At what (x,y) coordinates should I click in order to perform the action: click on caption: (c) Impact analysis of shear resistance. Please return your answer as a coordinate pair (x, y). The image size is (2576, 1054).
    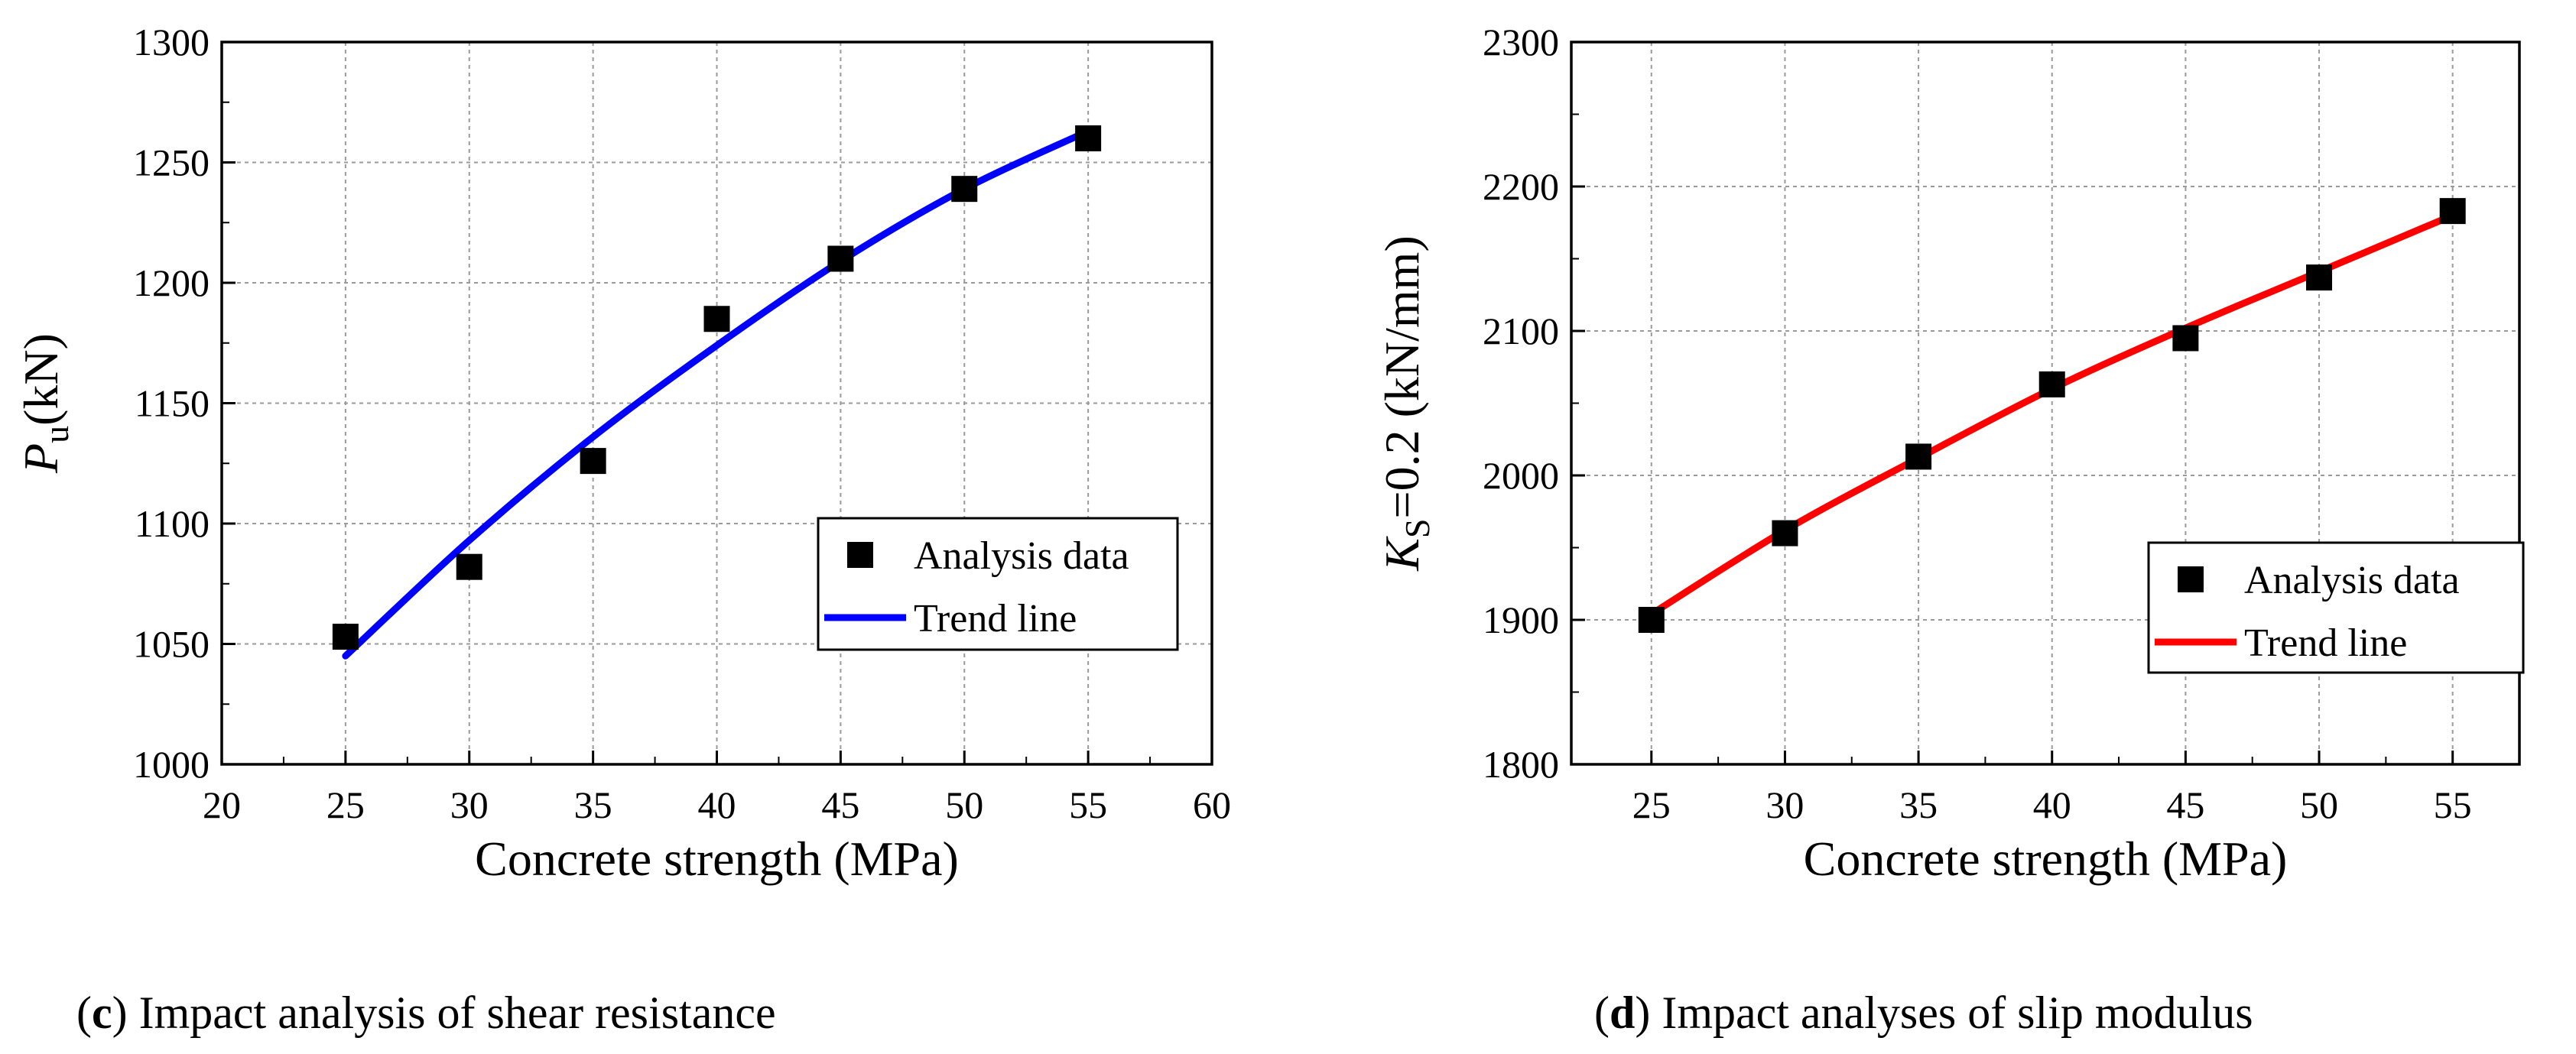
    Looking at the image, I should click on (426, 1013).